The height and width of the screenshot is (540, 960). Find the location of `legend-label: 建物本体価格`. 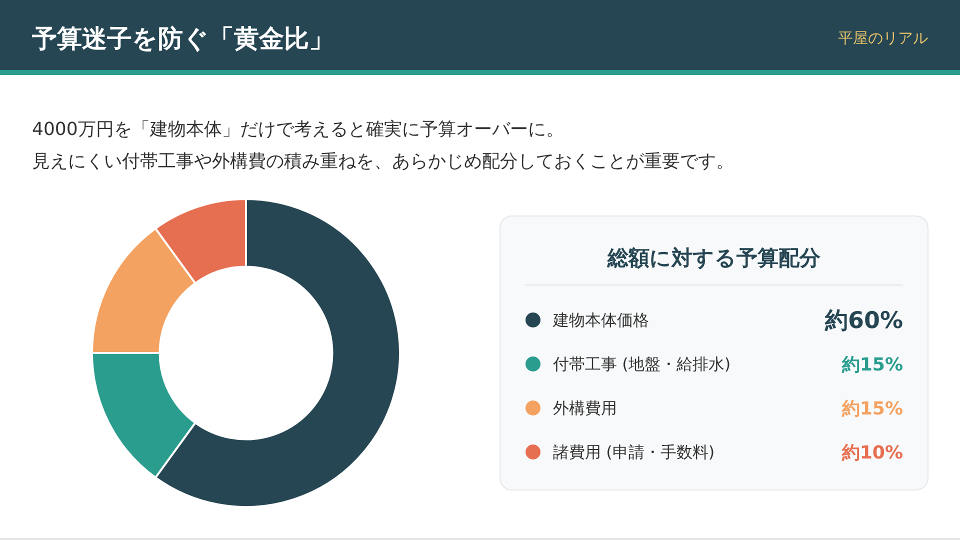

legend-label: 建物本体価格 is located at coordinates (600, 320).